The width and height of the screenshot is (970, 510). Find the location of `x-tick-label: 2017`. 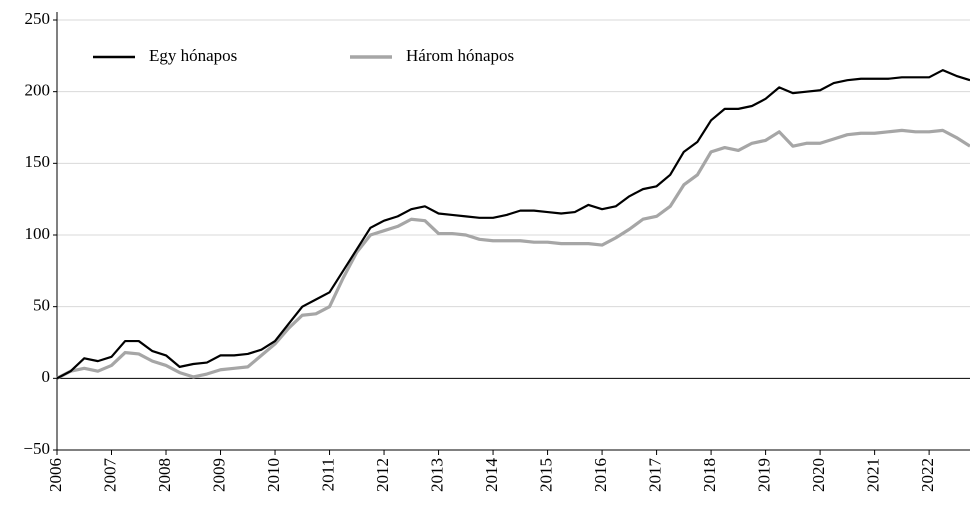

x-tick-label: 2017 is located at coordinates (654, 475).